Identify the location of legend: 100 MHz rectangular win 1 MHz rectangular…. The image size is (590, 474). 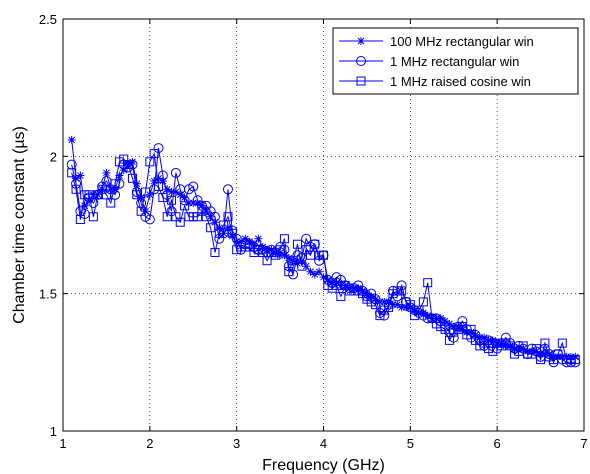
(455, 61).